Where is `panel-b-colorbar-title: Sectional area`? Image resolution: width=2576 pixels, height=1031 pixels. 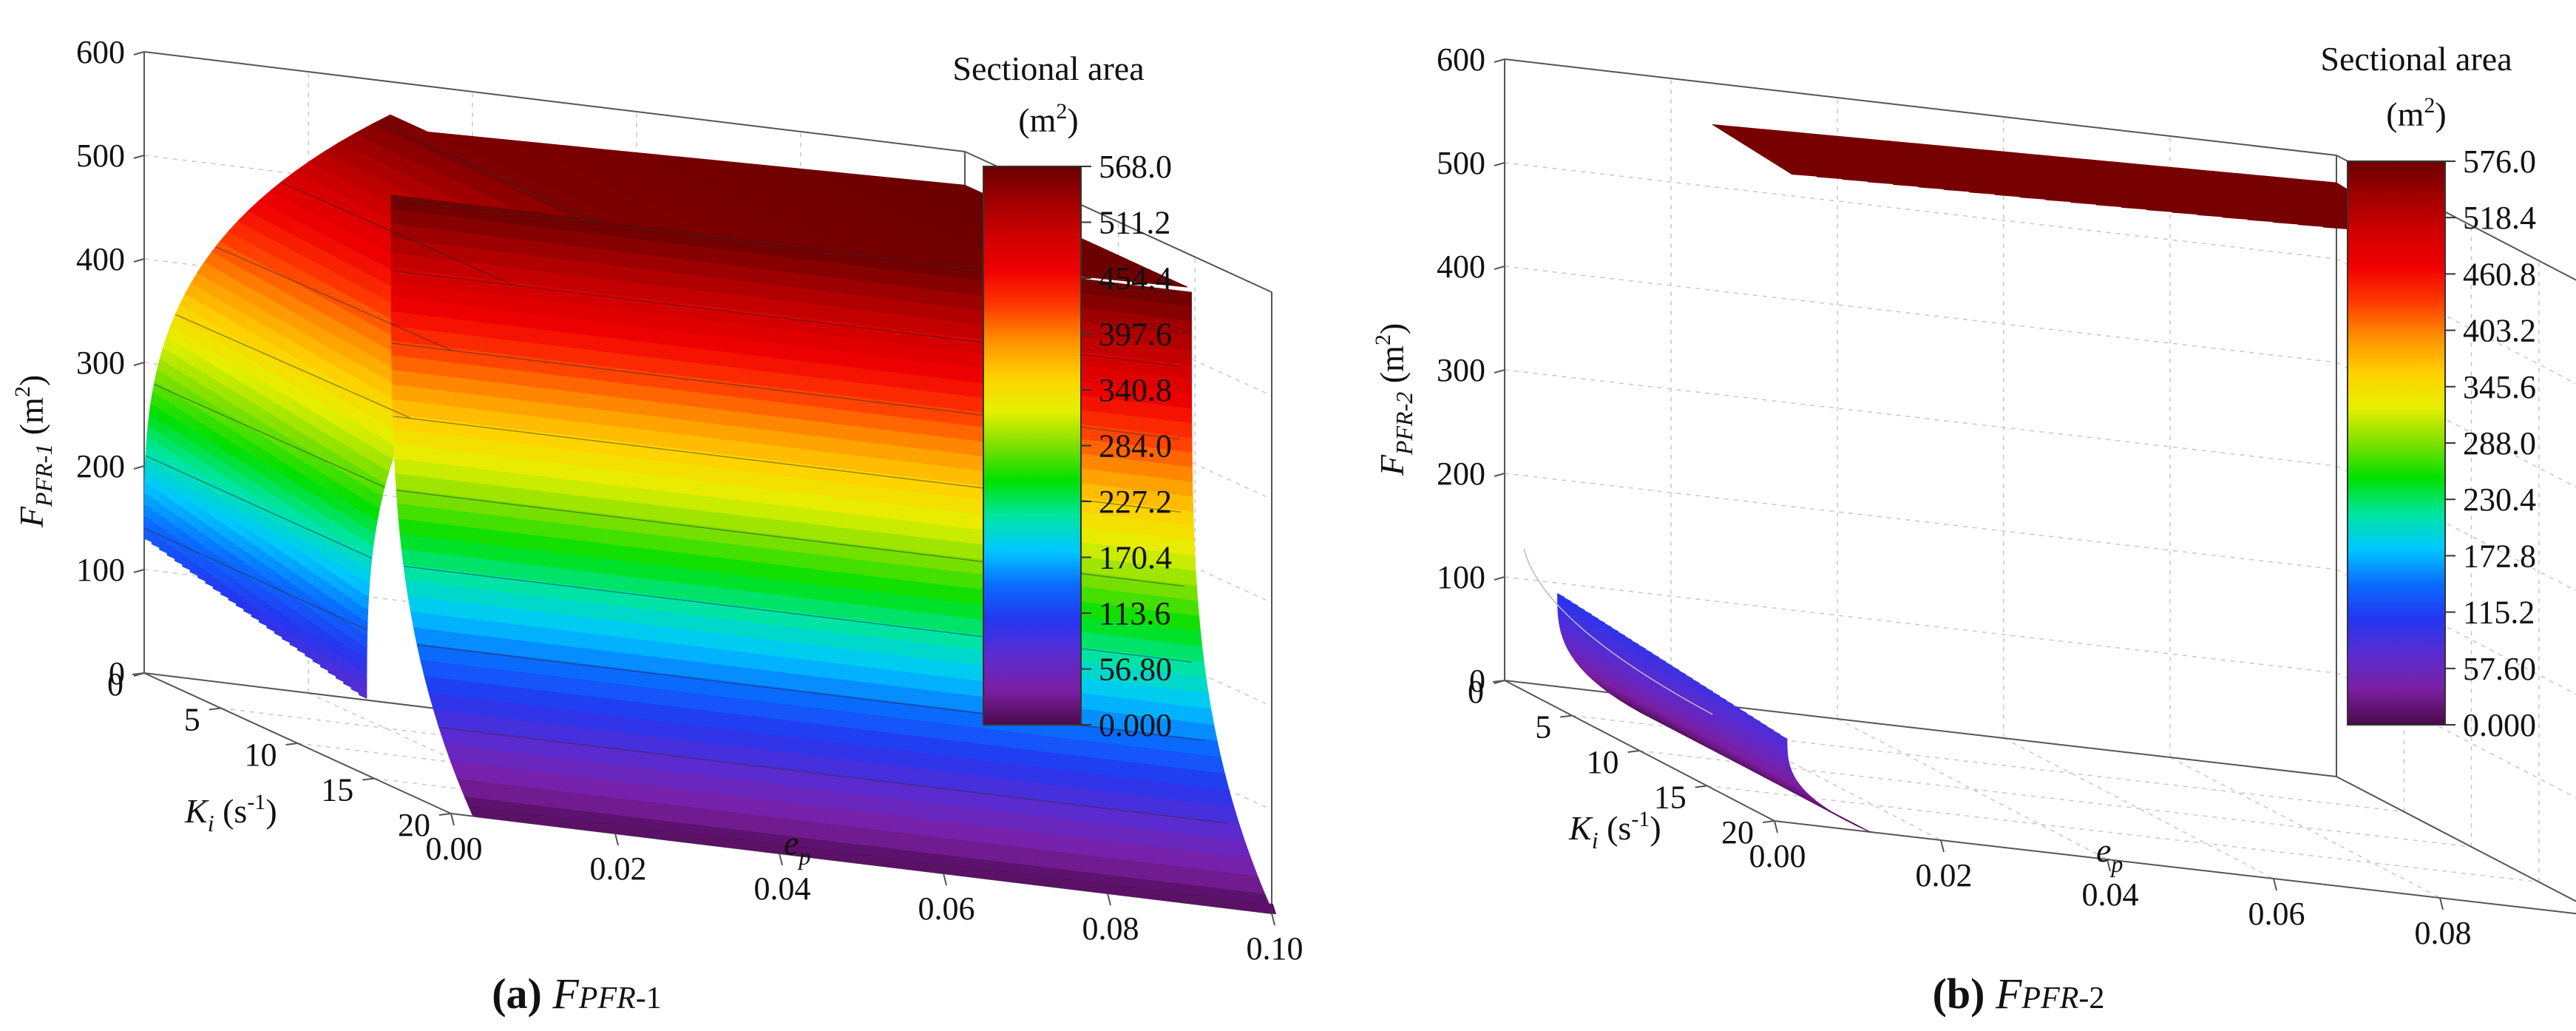
panel-b-colorbar-title: Sectional area is located at coordinates (2416, 59).